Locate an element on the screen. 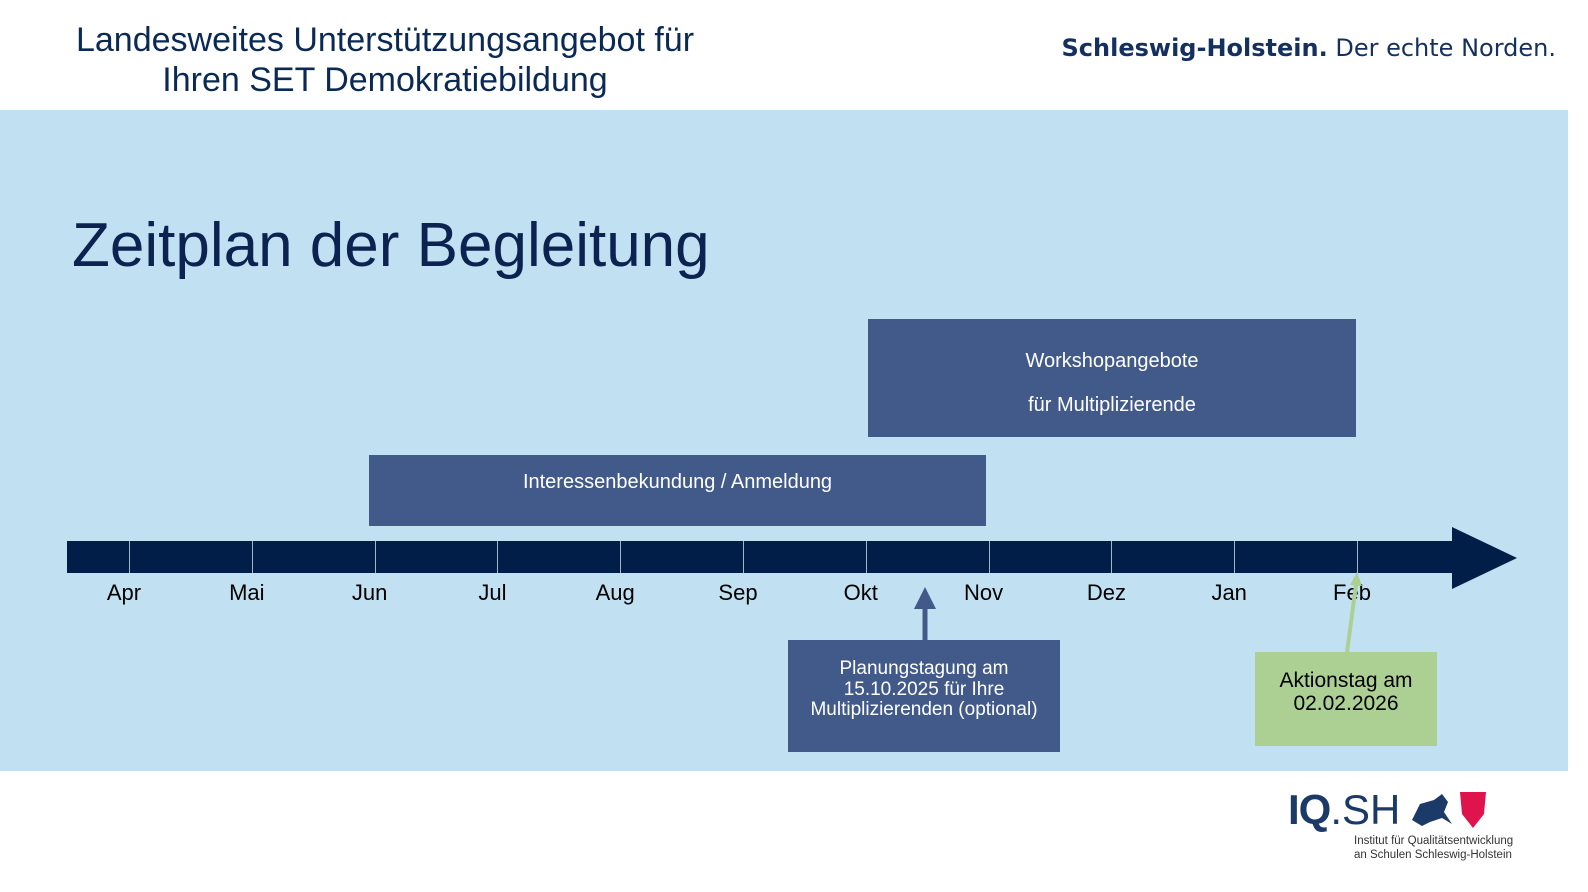  planning-line3: Multiplizierenden (optional) is located at coordinates (924, 709).